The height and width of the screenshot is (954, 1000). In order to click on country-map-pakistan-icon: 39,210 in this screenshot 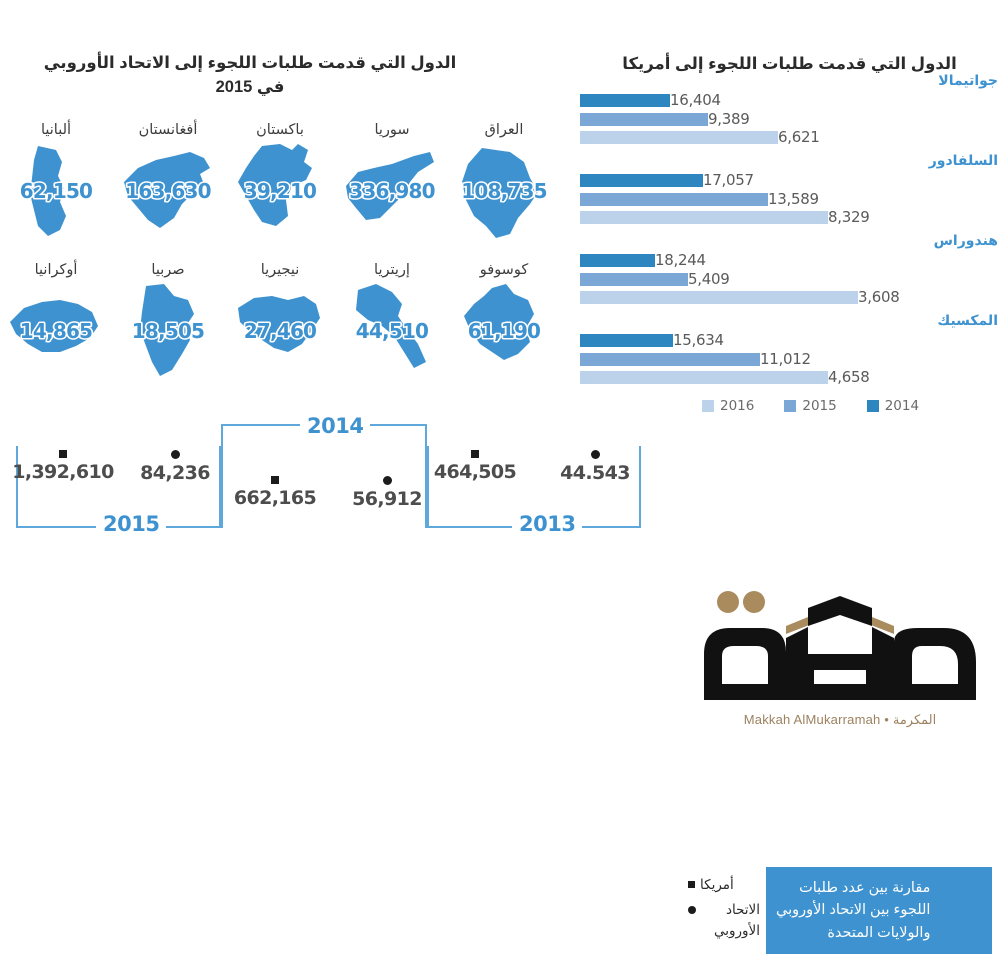, I will do `click(280, 191)`.